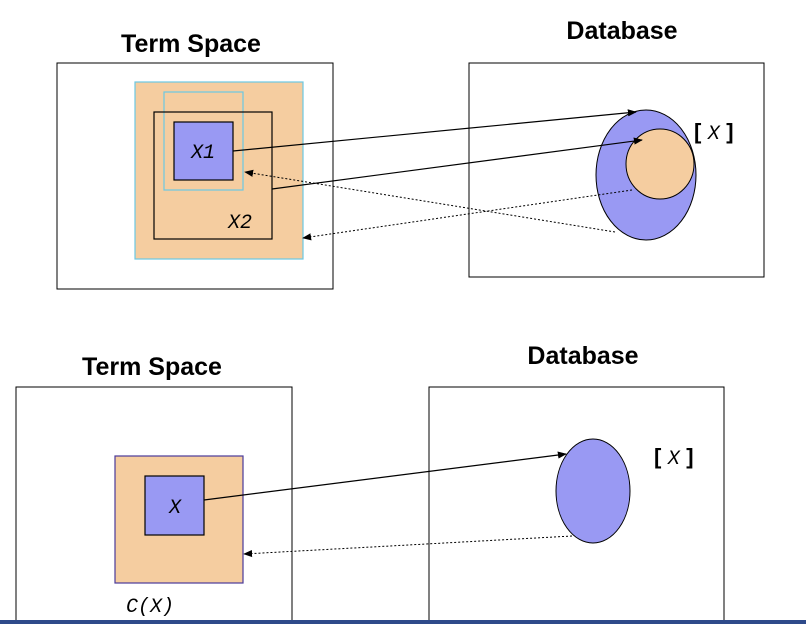 The image size is (806, 624). What do you see at coordinates (689, 456) in the screenshot?
I see `bottom-class-bracket-close: ]` at bounding box center [689, 456].